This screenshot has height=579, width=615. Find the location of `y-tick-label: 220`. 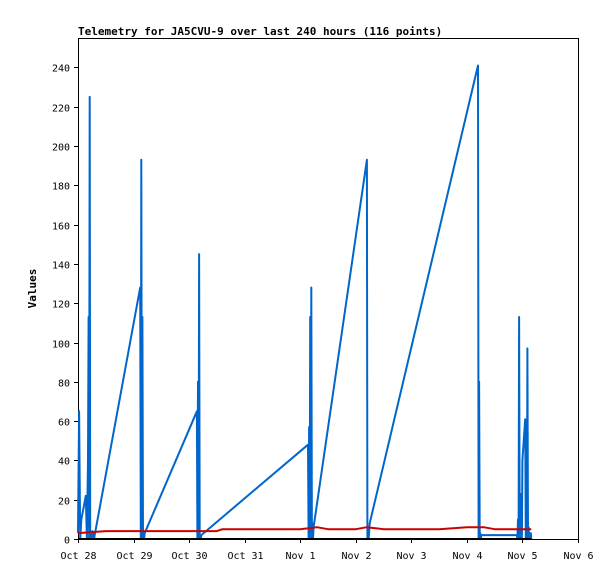

y-tick-label: 220 is located at coordinates (61, 109).